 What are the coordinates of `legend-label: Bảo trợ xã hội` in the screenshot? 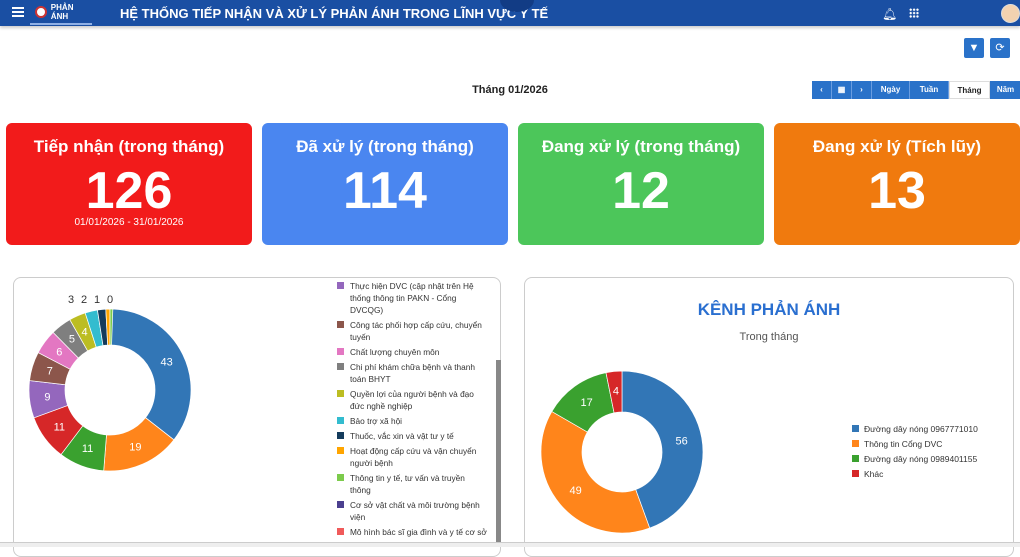 It's located at (376, 421).